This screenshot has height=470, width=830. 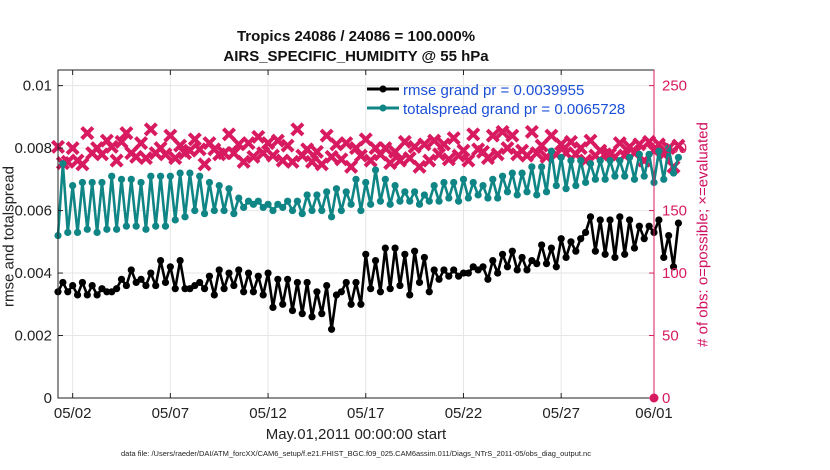 I want to click on x-tick-label: 06/01, so click(x=654, y=413).